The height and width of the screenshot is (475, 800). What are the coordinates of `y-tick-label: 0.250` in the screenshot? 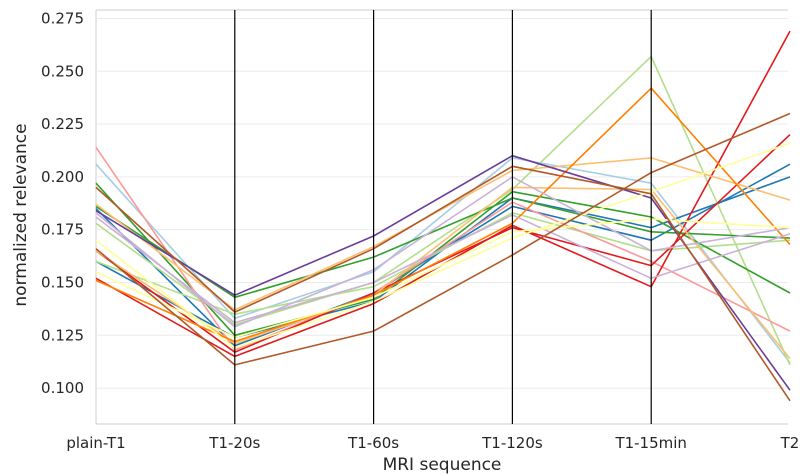 It's located at (62, 71).